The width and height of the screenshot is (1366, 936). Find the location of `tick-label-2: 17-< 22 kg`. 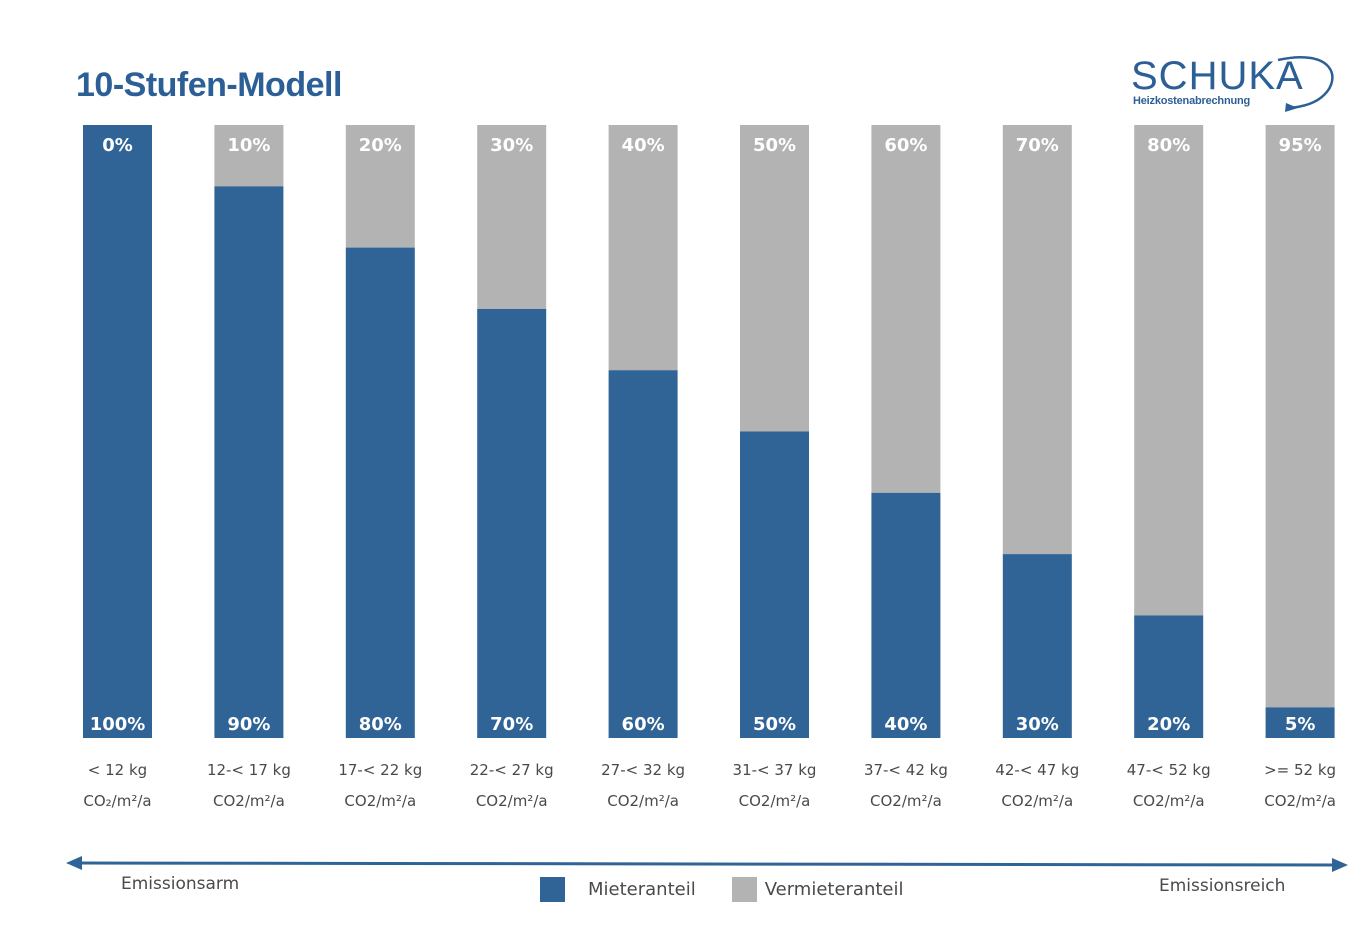

tick-label-2: 17-< 22 kg is located at coordinates (380, 770).